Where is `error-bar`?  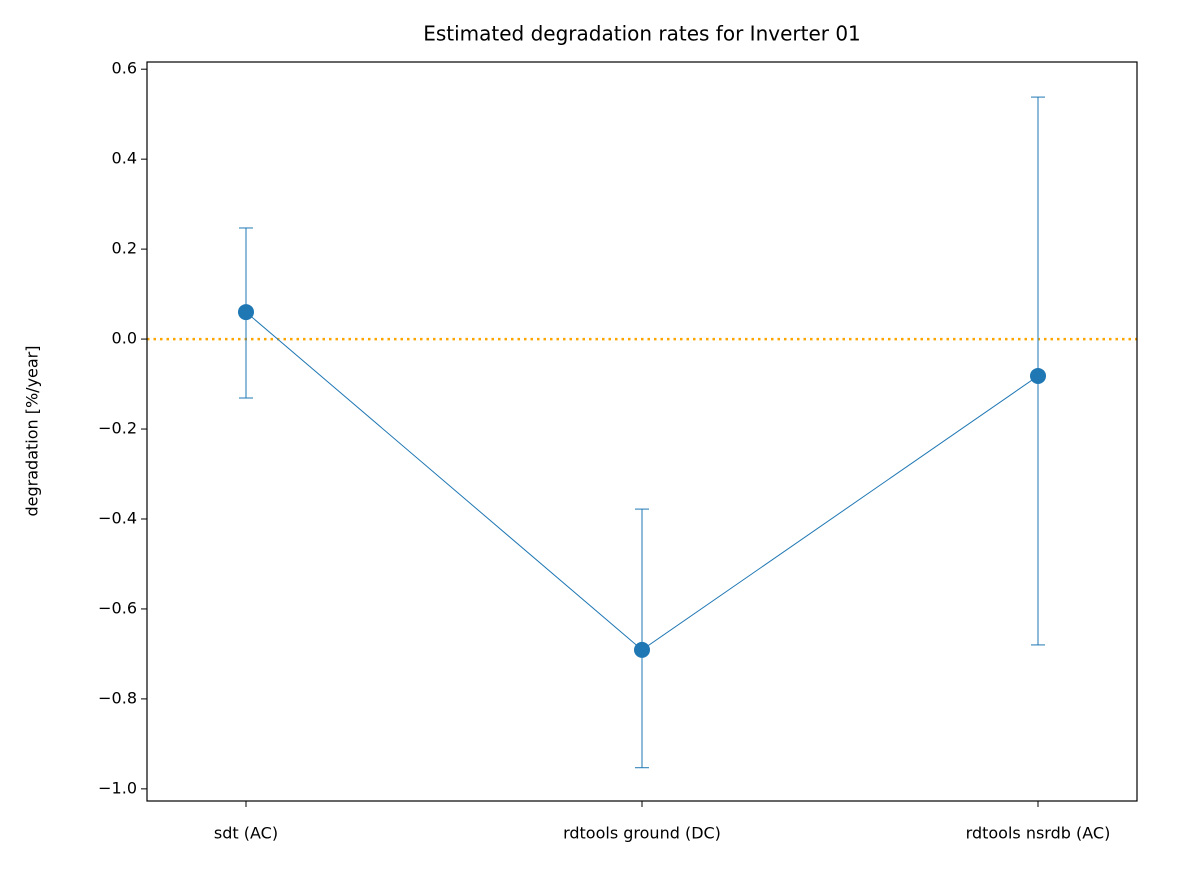 error-bar is located at coordinates (642, 638).